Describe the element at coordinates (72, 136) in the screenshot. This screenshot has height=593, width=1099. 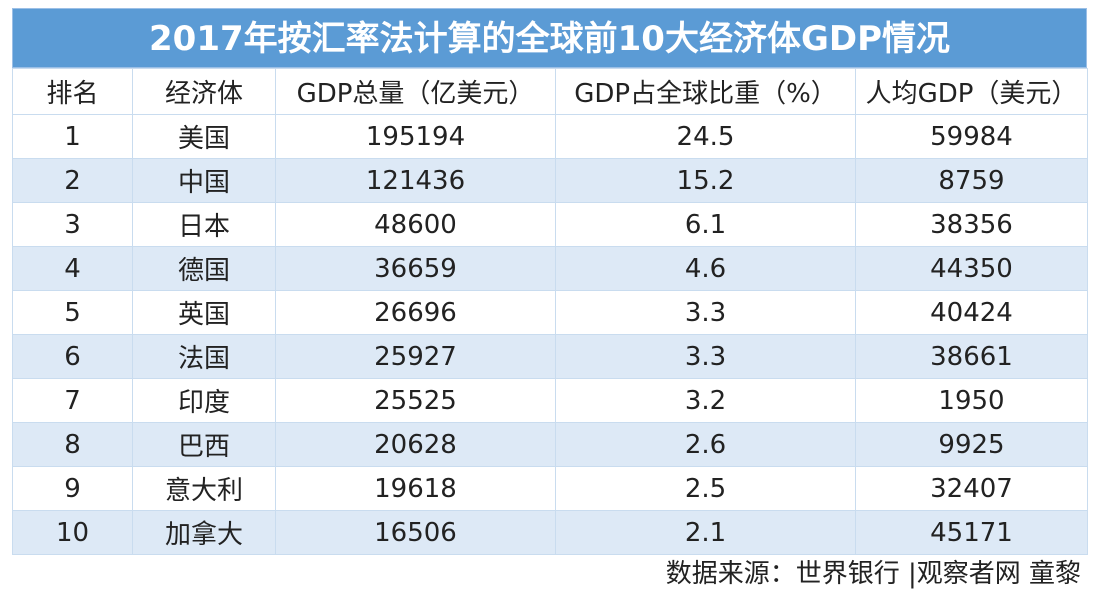
I see `cell-rank: 1` at that location.